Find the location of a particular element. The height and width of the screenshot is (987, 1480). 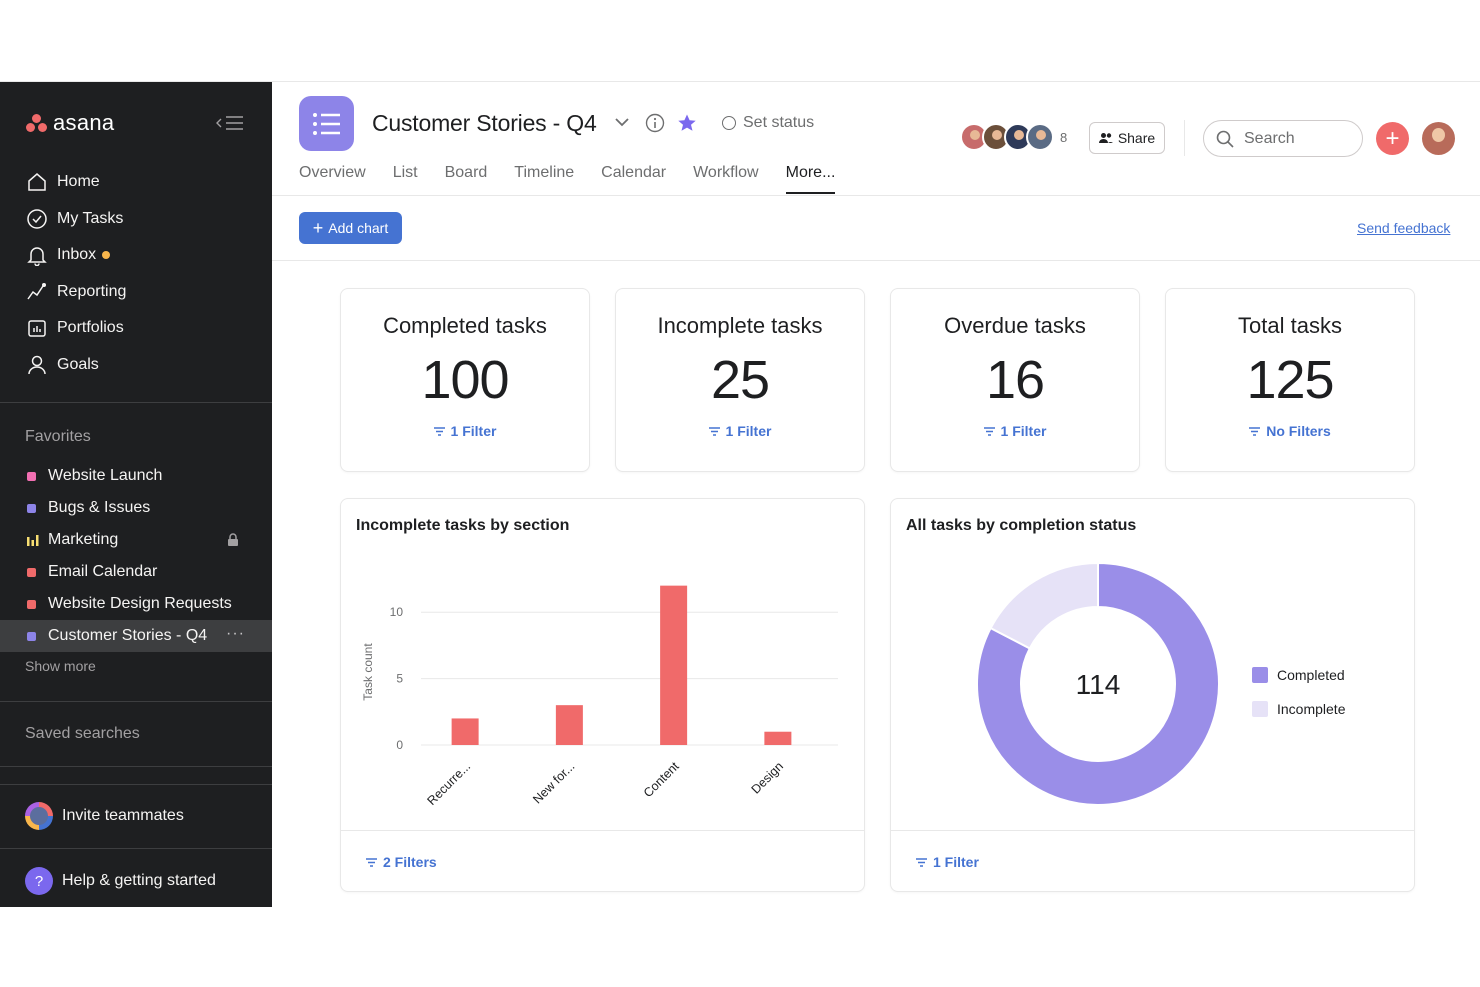

tab-board: Board is located at coordinates (466, 172).